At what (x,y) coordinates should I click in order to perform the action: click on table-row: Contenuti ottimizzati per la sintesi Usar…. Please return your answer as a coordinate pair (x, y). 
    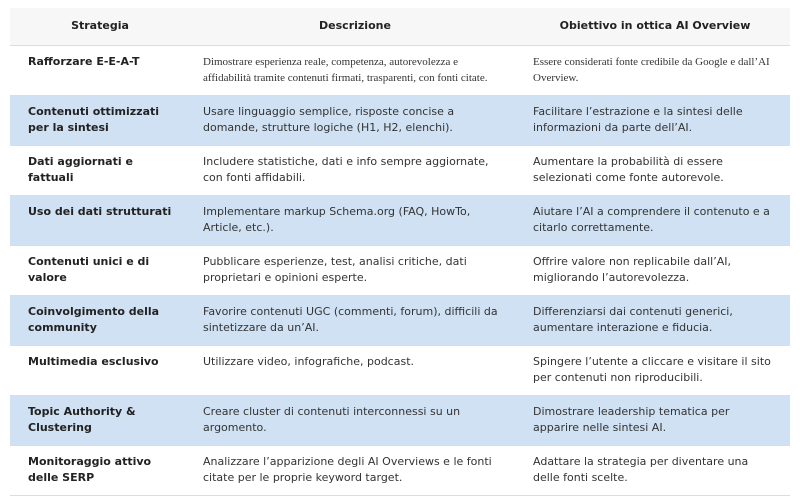
    Looking at the image, I should click on (400, 120).